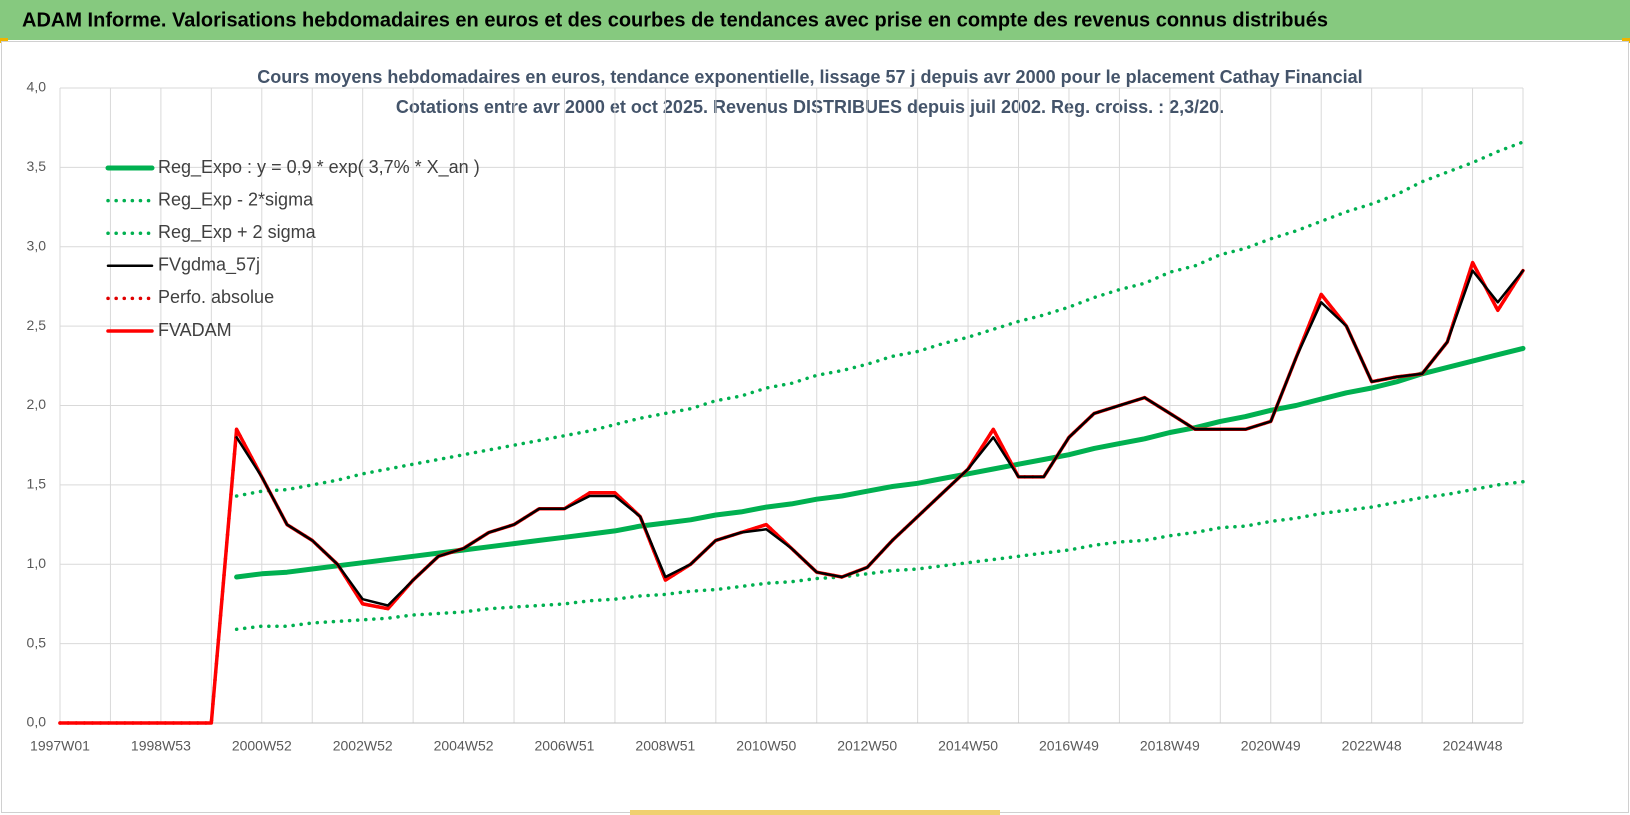  Describe the element at coordinates (262, 746) in the screenshot. I see `x-tick-label: 2000W52` at that location.